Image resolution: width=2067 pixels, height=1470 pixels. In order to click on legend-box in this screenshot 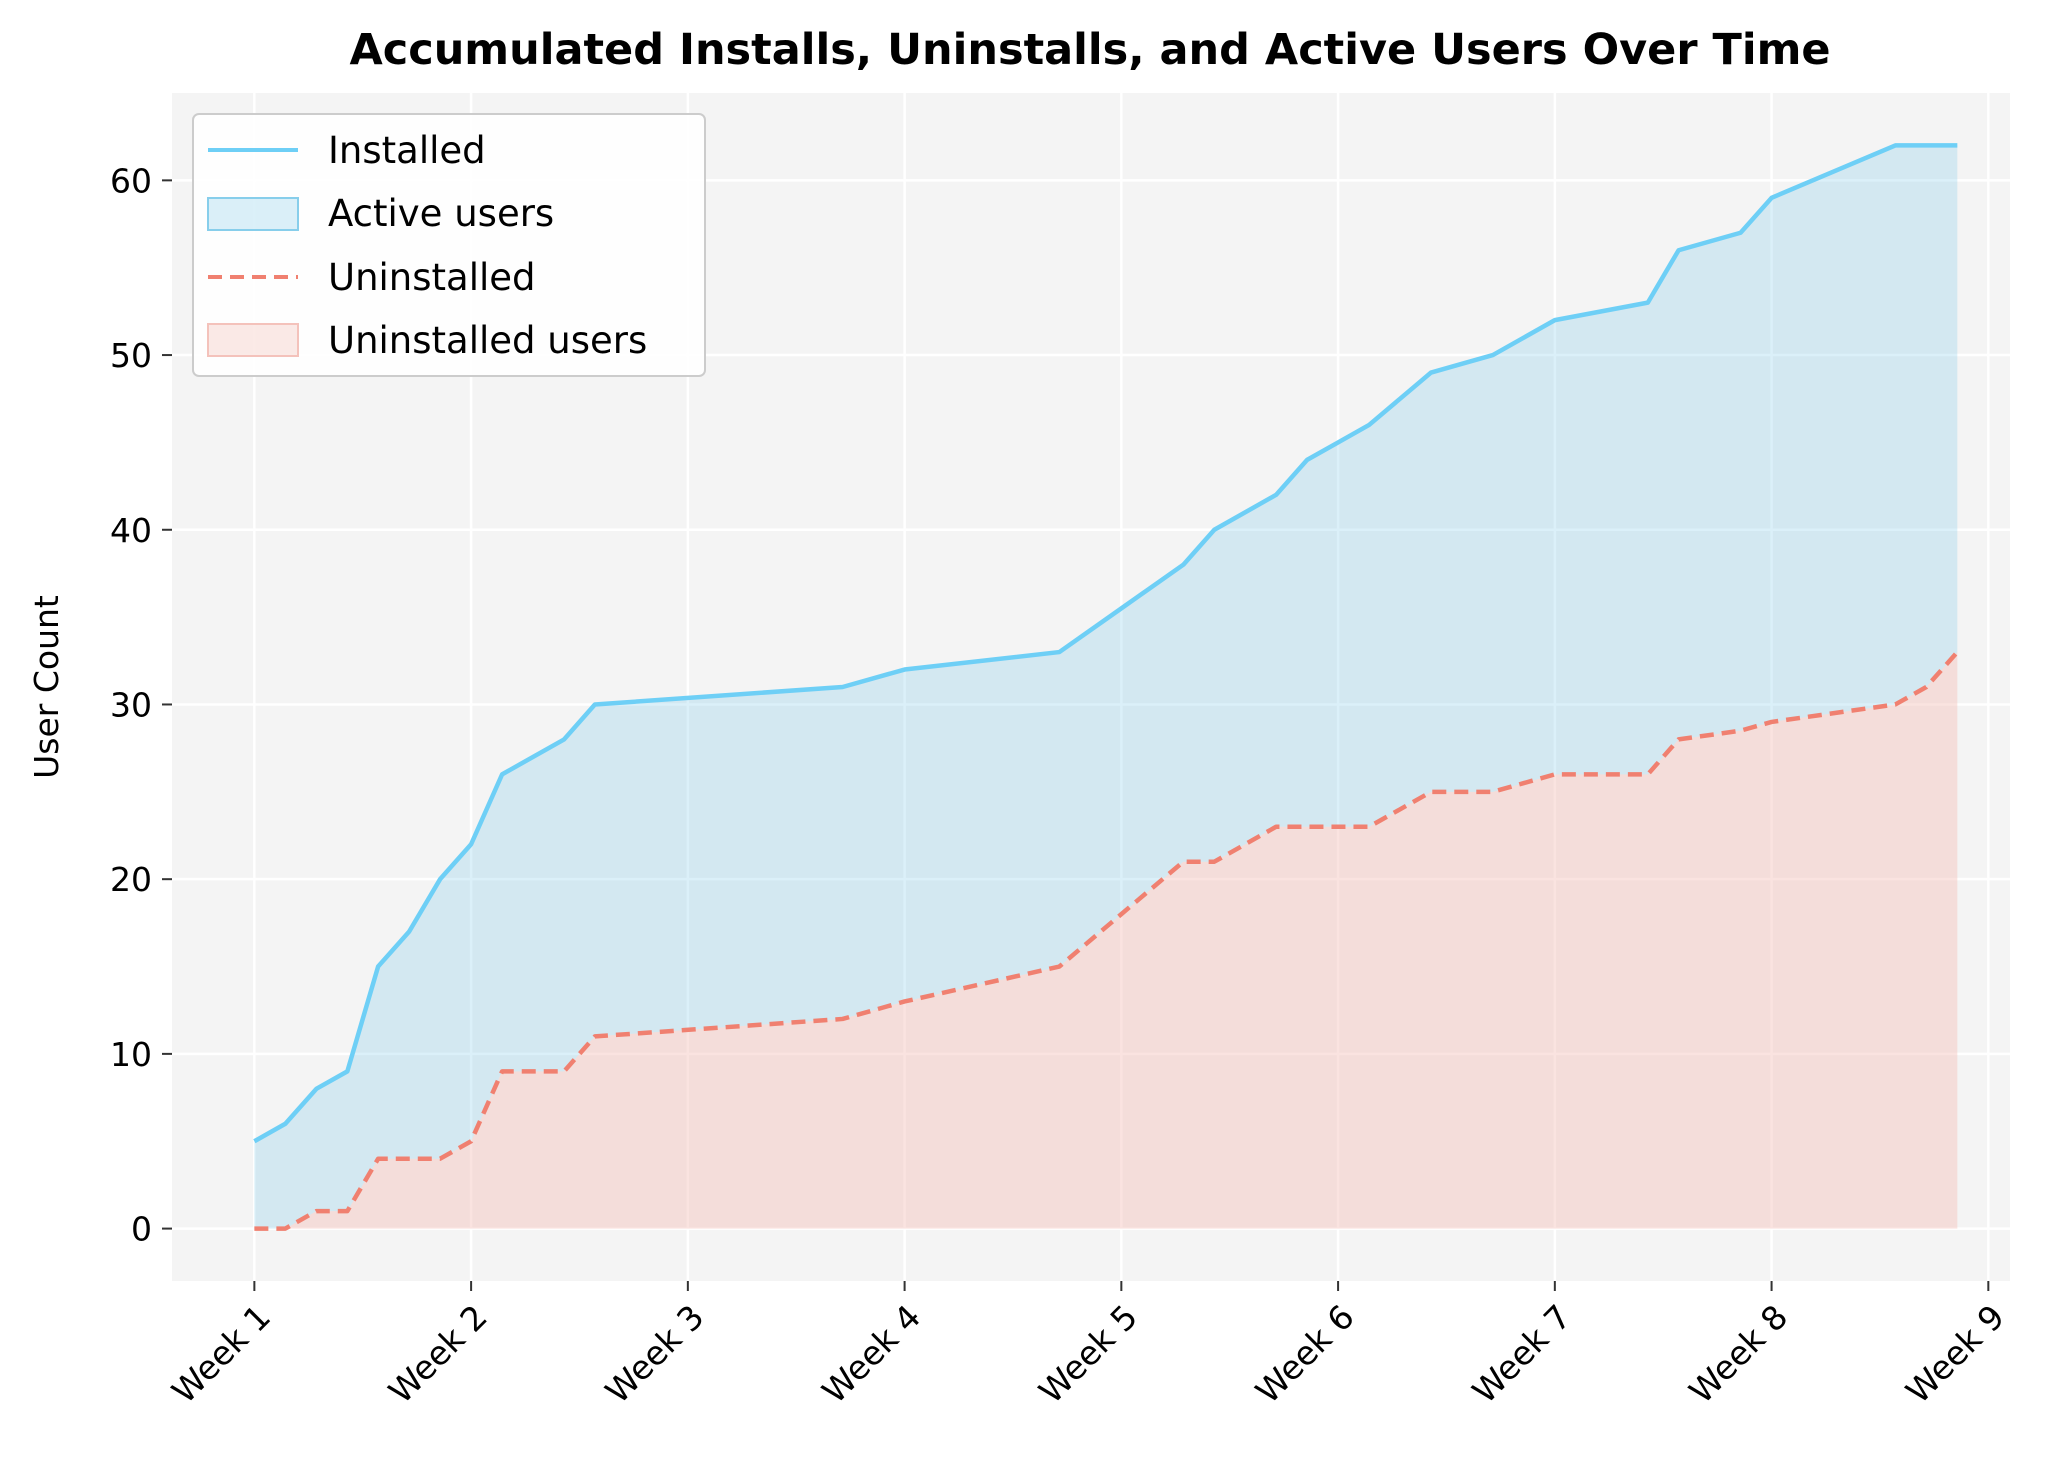, I will do `click(449, 245)`.